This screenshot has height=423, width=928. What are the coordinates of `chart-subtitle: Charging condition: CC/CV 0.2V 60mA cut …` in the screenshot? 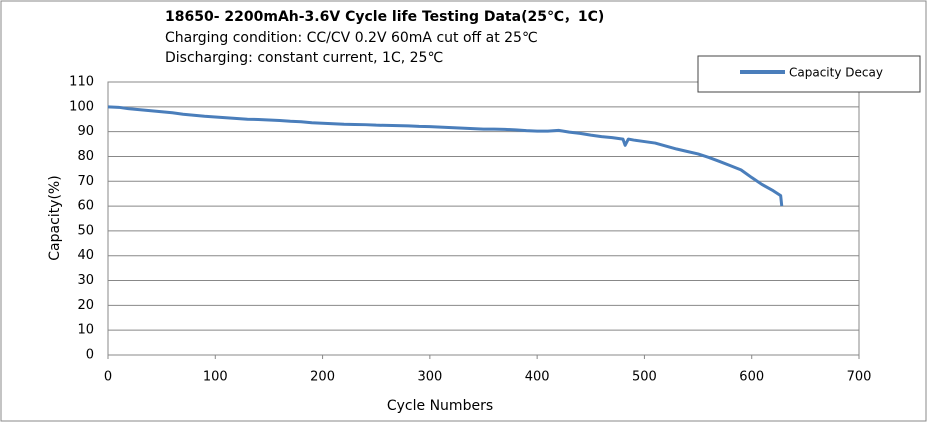 It's located at (351, 38).